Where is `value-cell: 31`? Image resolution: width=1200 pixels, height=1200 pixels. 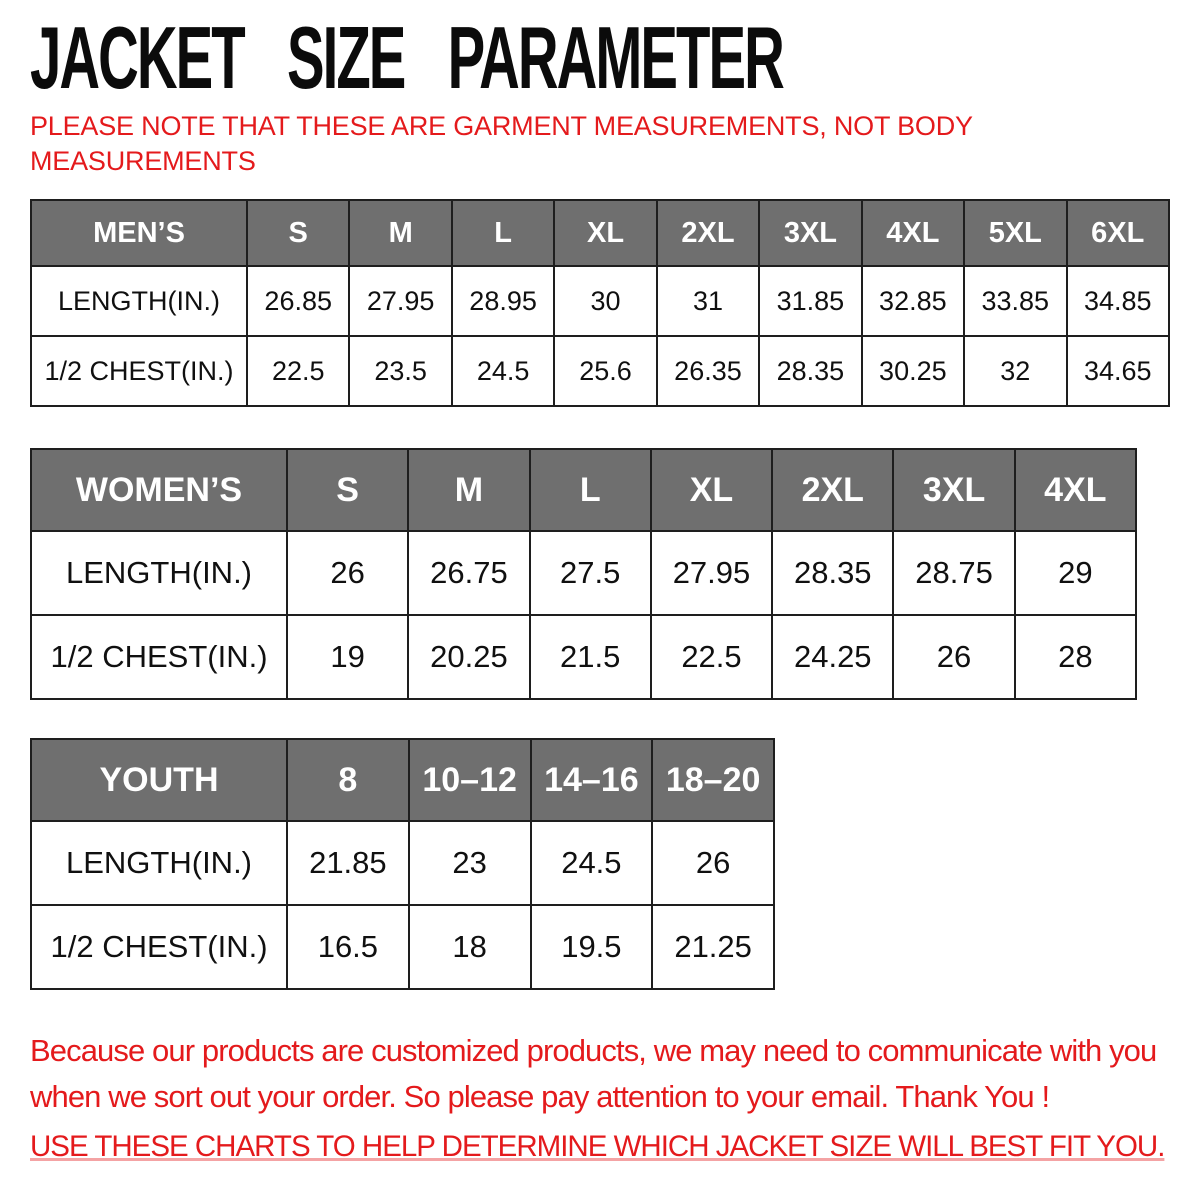
value-cell: 31 is located at coordinates (708, 301).